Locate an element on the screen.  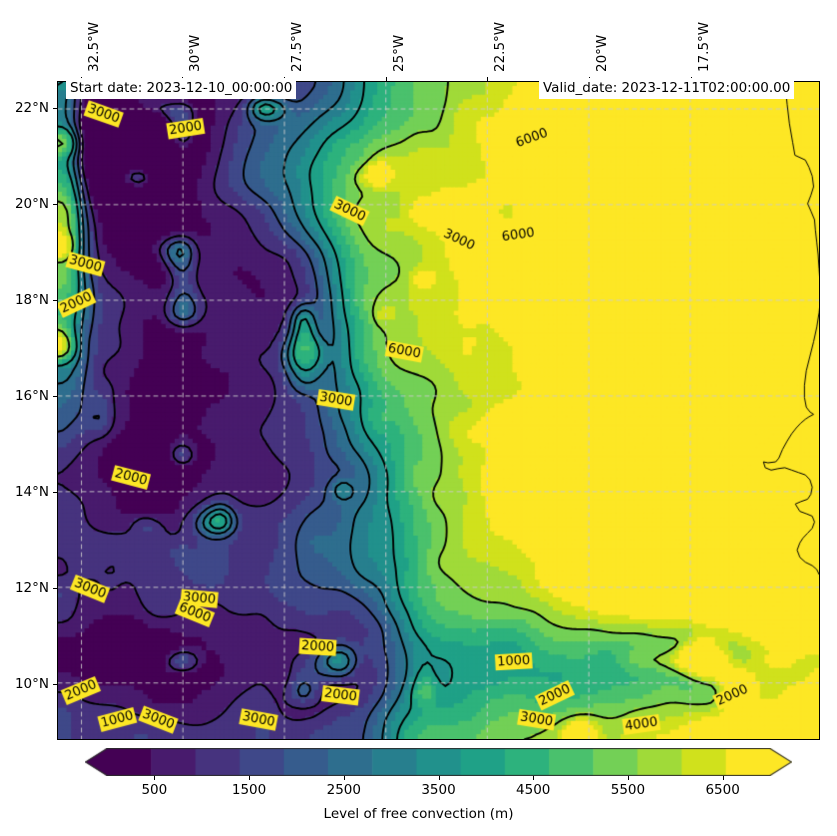
y-tick-label: 22°N is located at coordinates (31, 108).